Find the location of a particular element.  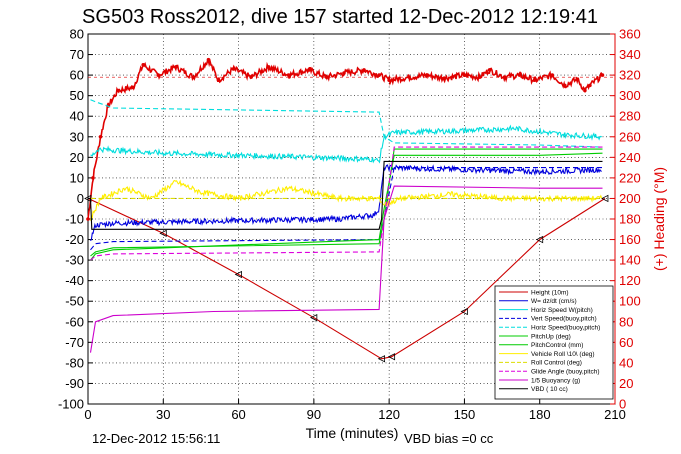

y-tick-label: -10 is located at coordinates (74, 219).